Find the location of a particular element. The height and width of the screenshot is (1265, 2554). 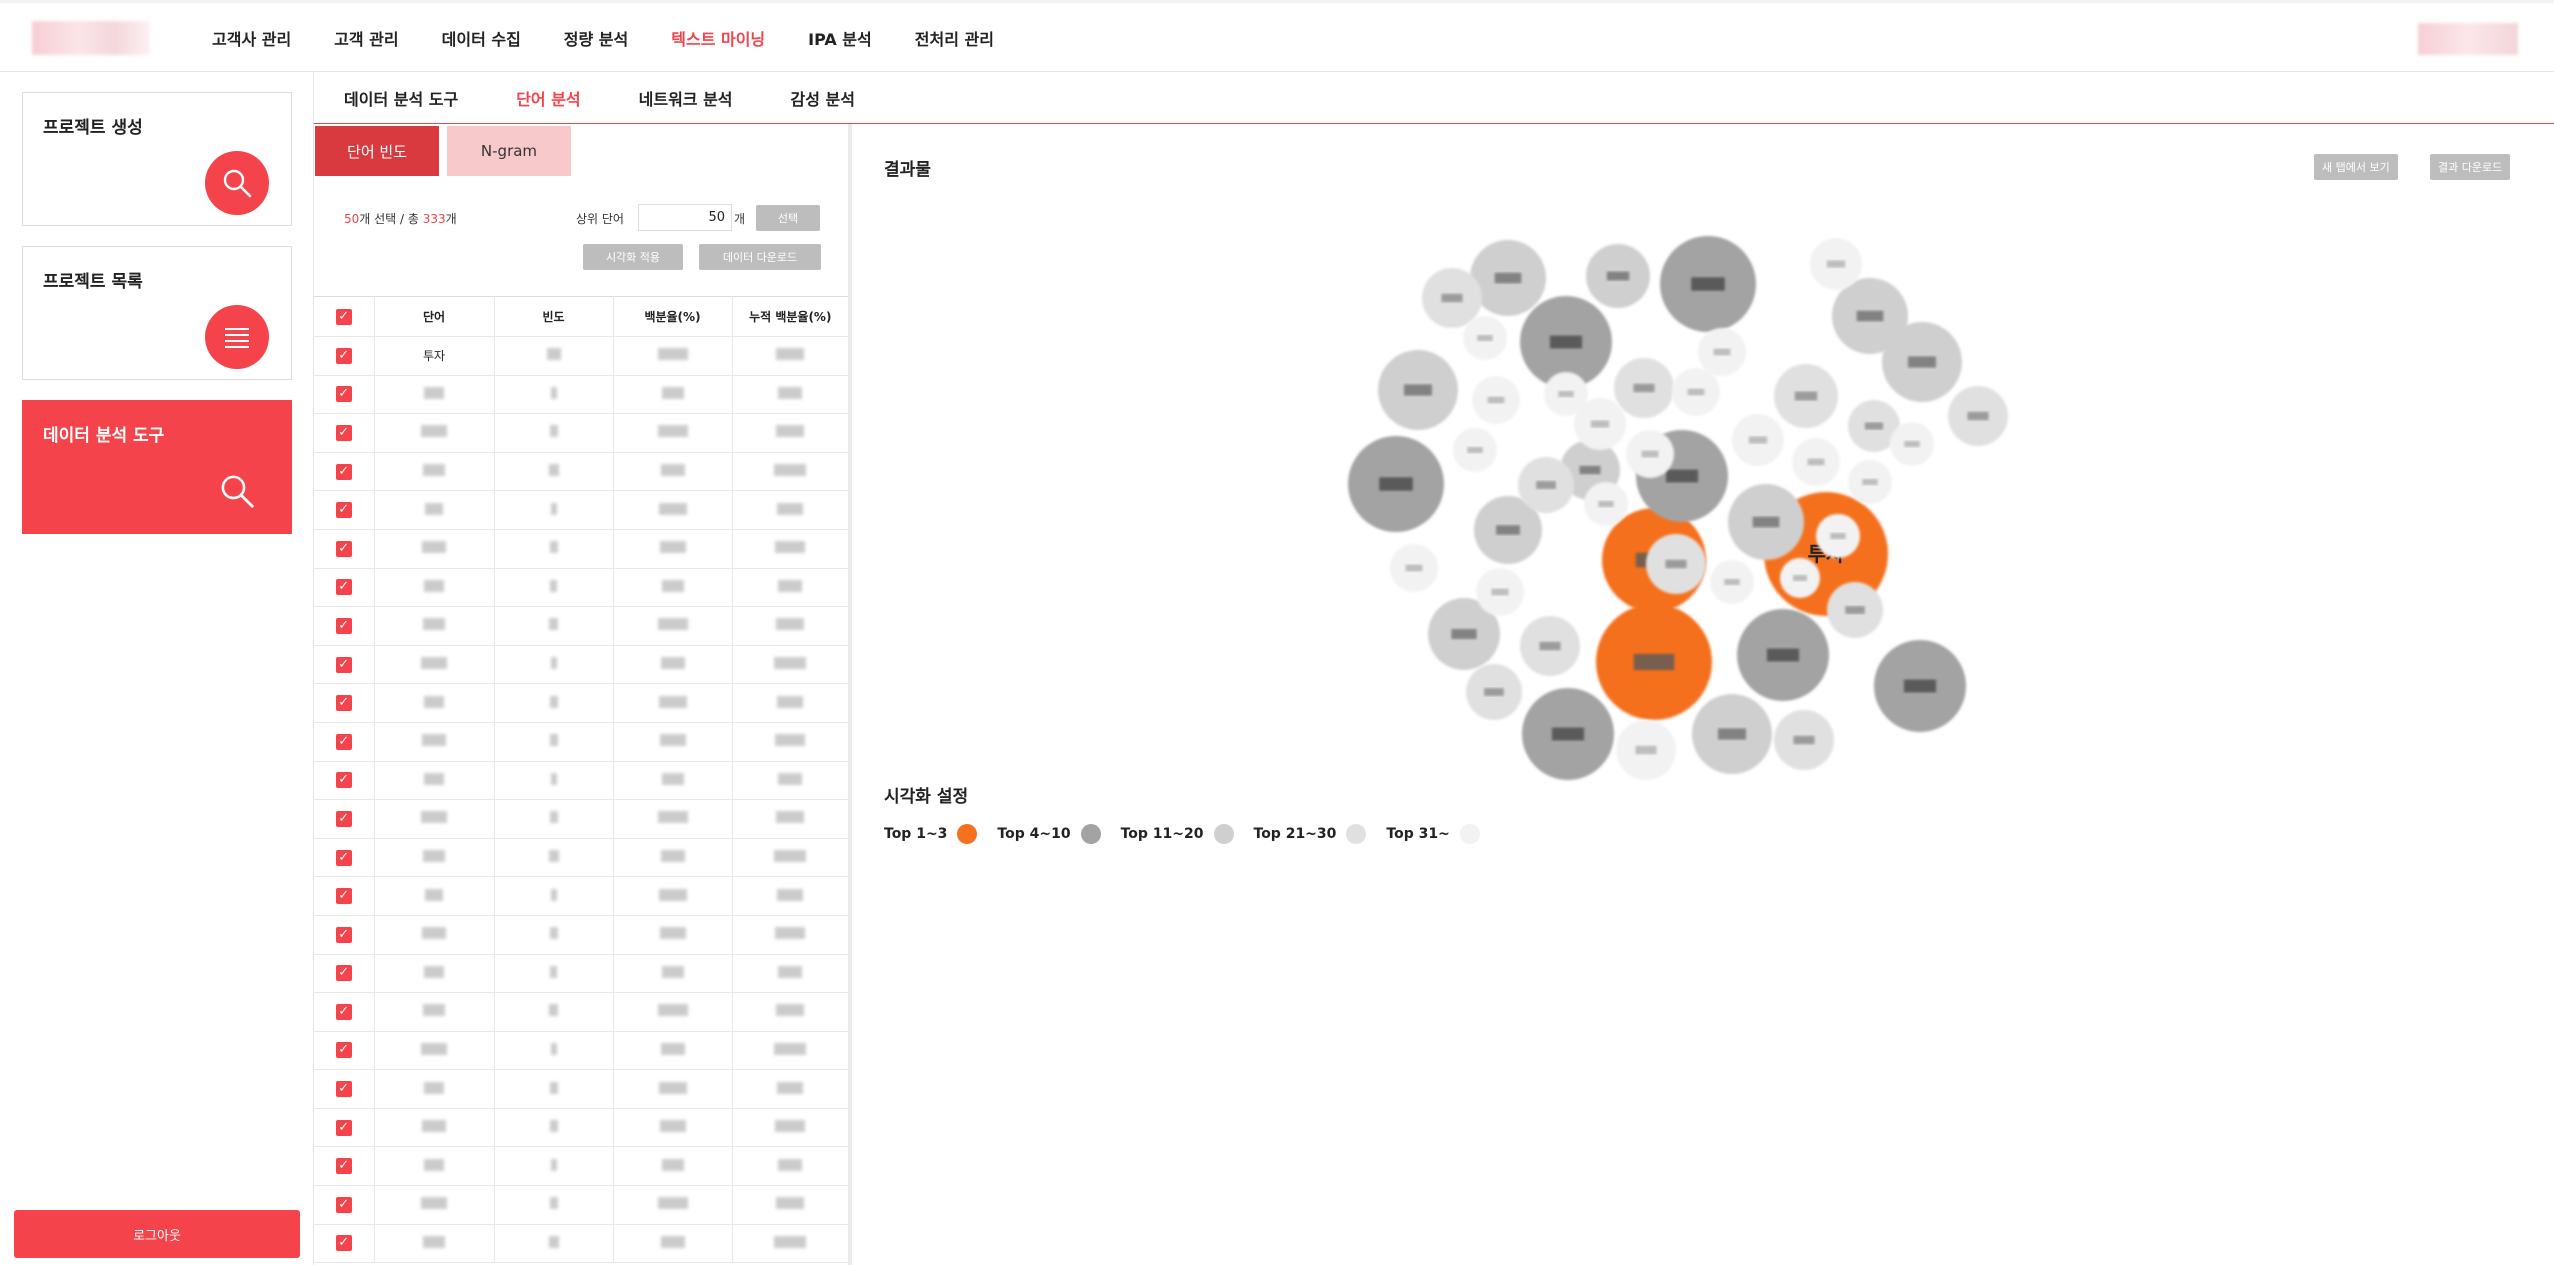

logo is located at coordinates (91, 38).